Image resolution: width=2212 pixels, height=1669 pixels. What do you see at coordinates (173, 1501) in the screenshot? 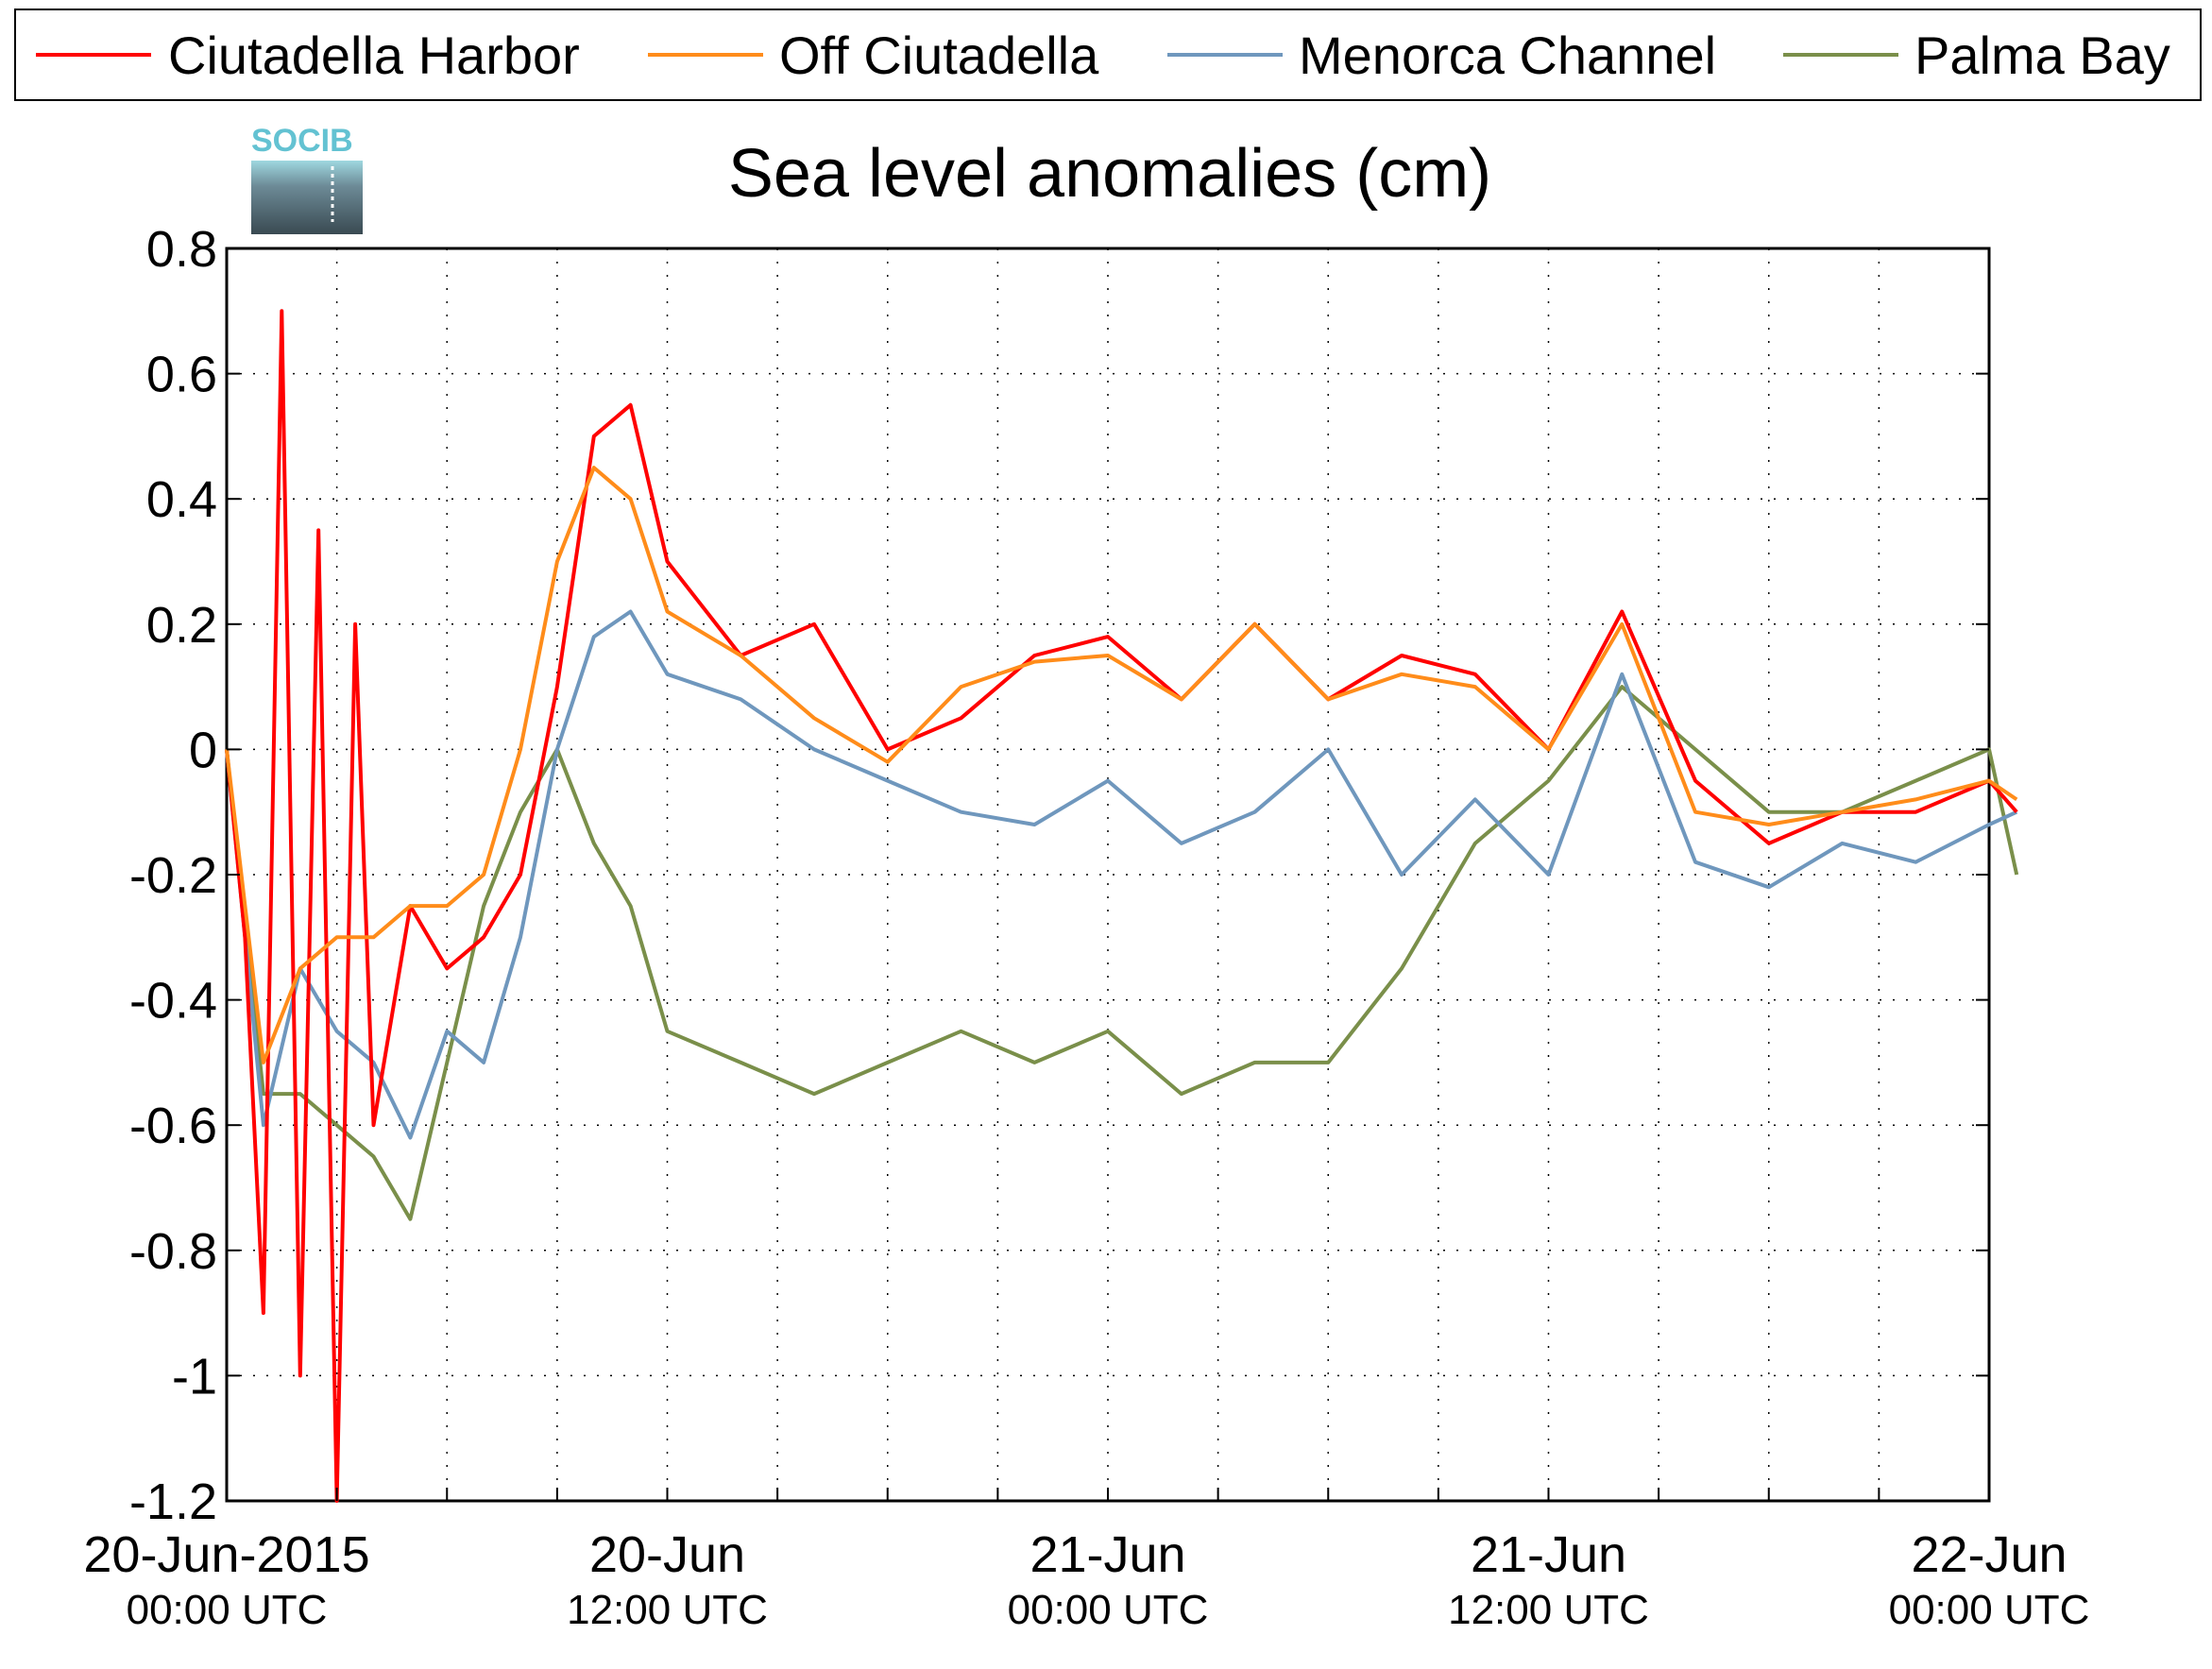
I see `y-tick-label: -1.2` at bounding box center [173, 1501].